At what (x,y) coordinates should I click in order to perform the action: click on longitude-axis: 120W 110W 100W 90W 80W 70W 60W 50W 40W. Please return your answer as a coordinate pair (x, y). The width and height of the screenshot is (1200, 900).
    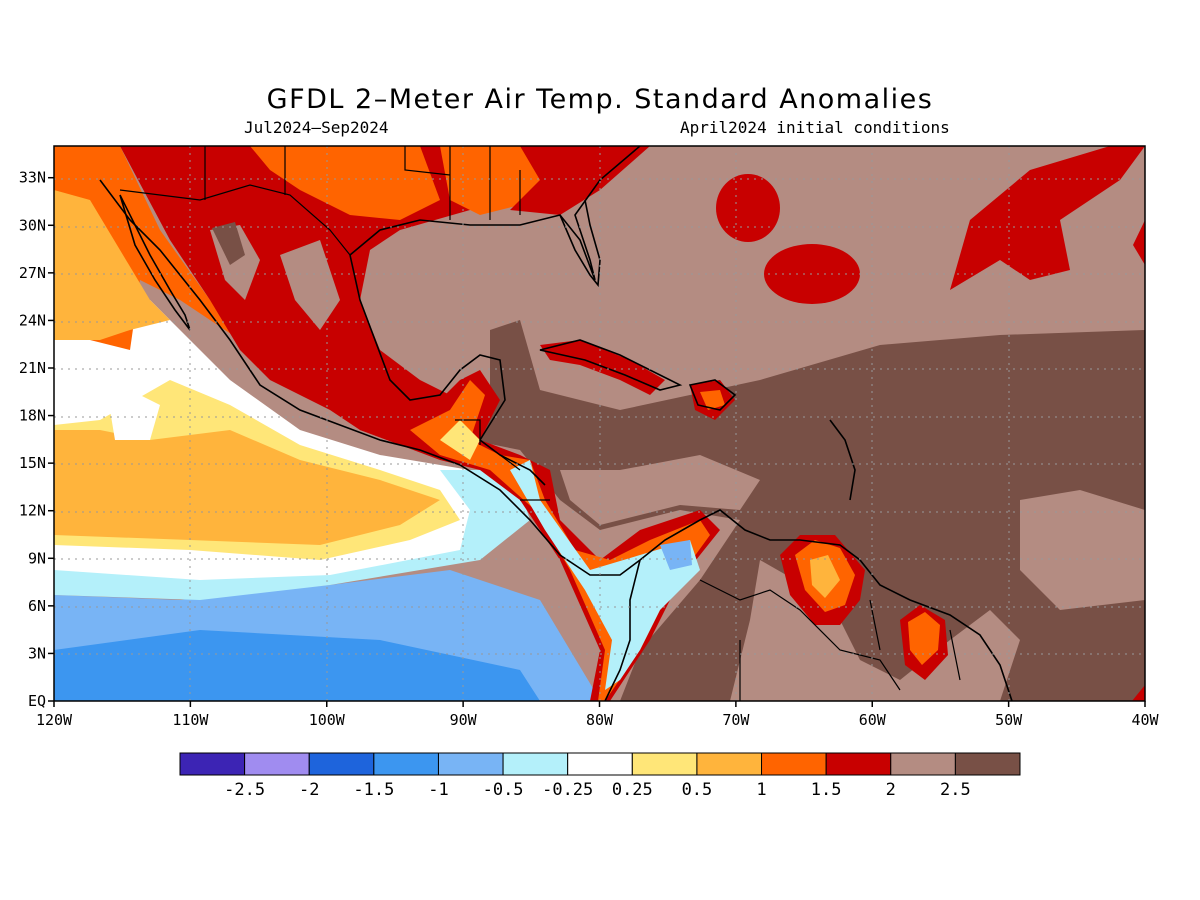
    Looking at the image, I should click on (598, 715).